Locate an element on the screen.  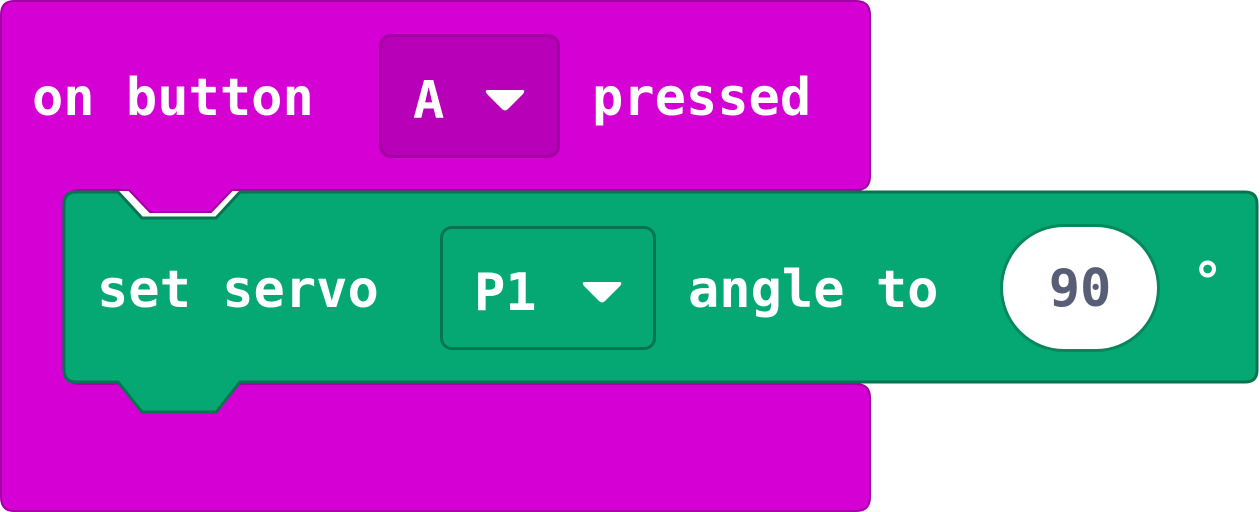
angle-number-input: 90 is located at coordinates (1080, 288).